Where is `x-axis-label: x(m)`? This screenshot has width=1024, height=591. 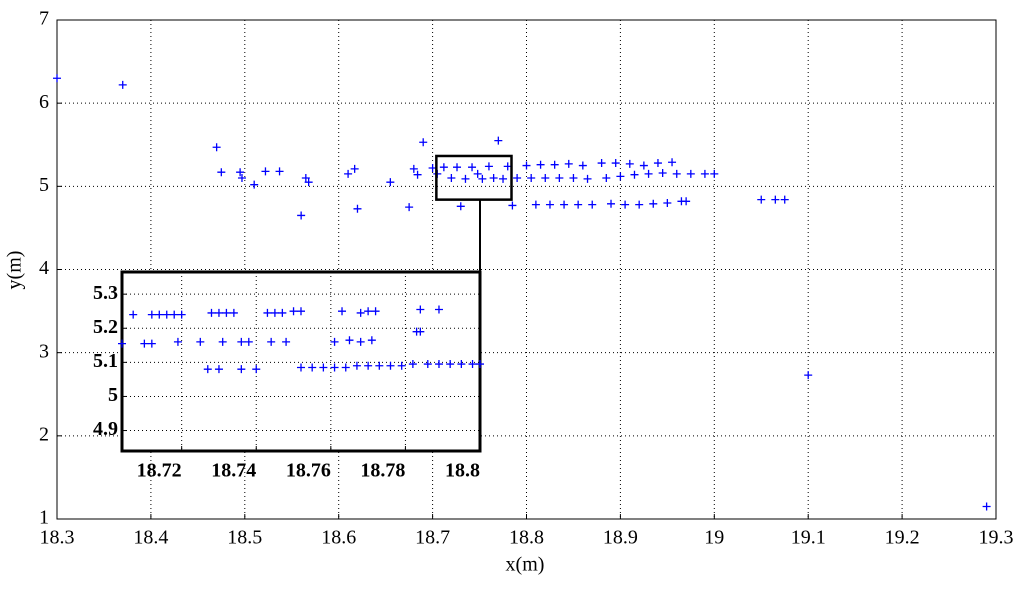 x-axis-label: x(m) is located at coordinates (525, 565).